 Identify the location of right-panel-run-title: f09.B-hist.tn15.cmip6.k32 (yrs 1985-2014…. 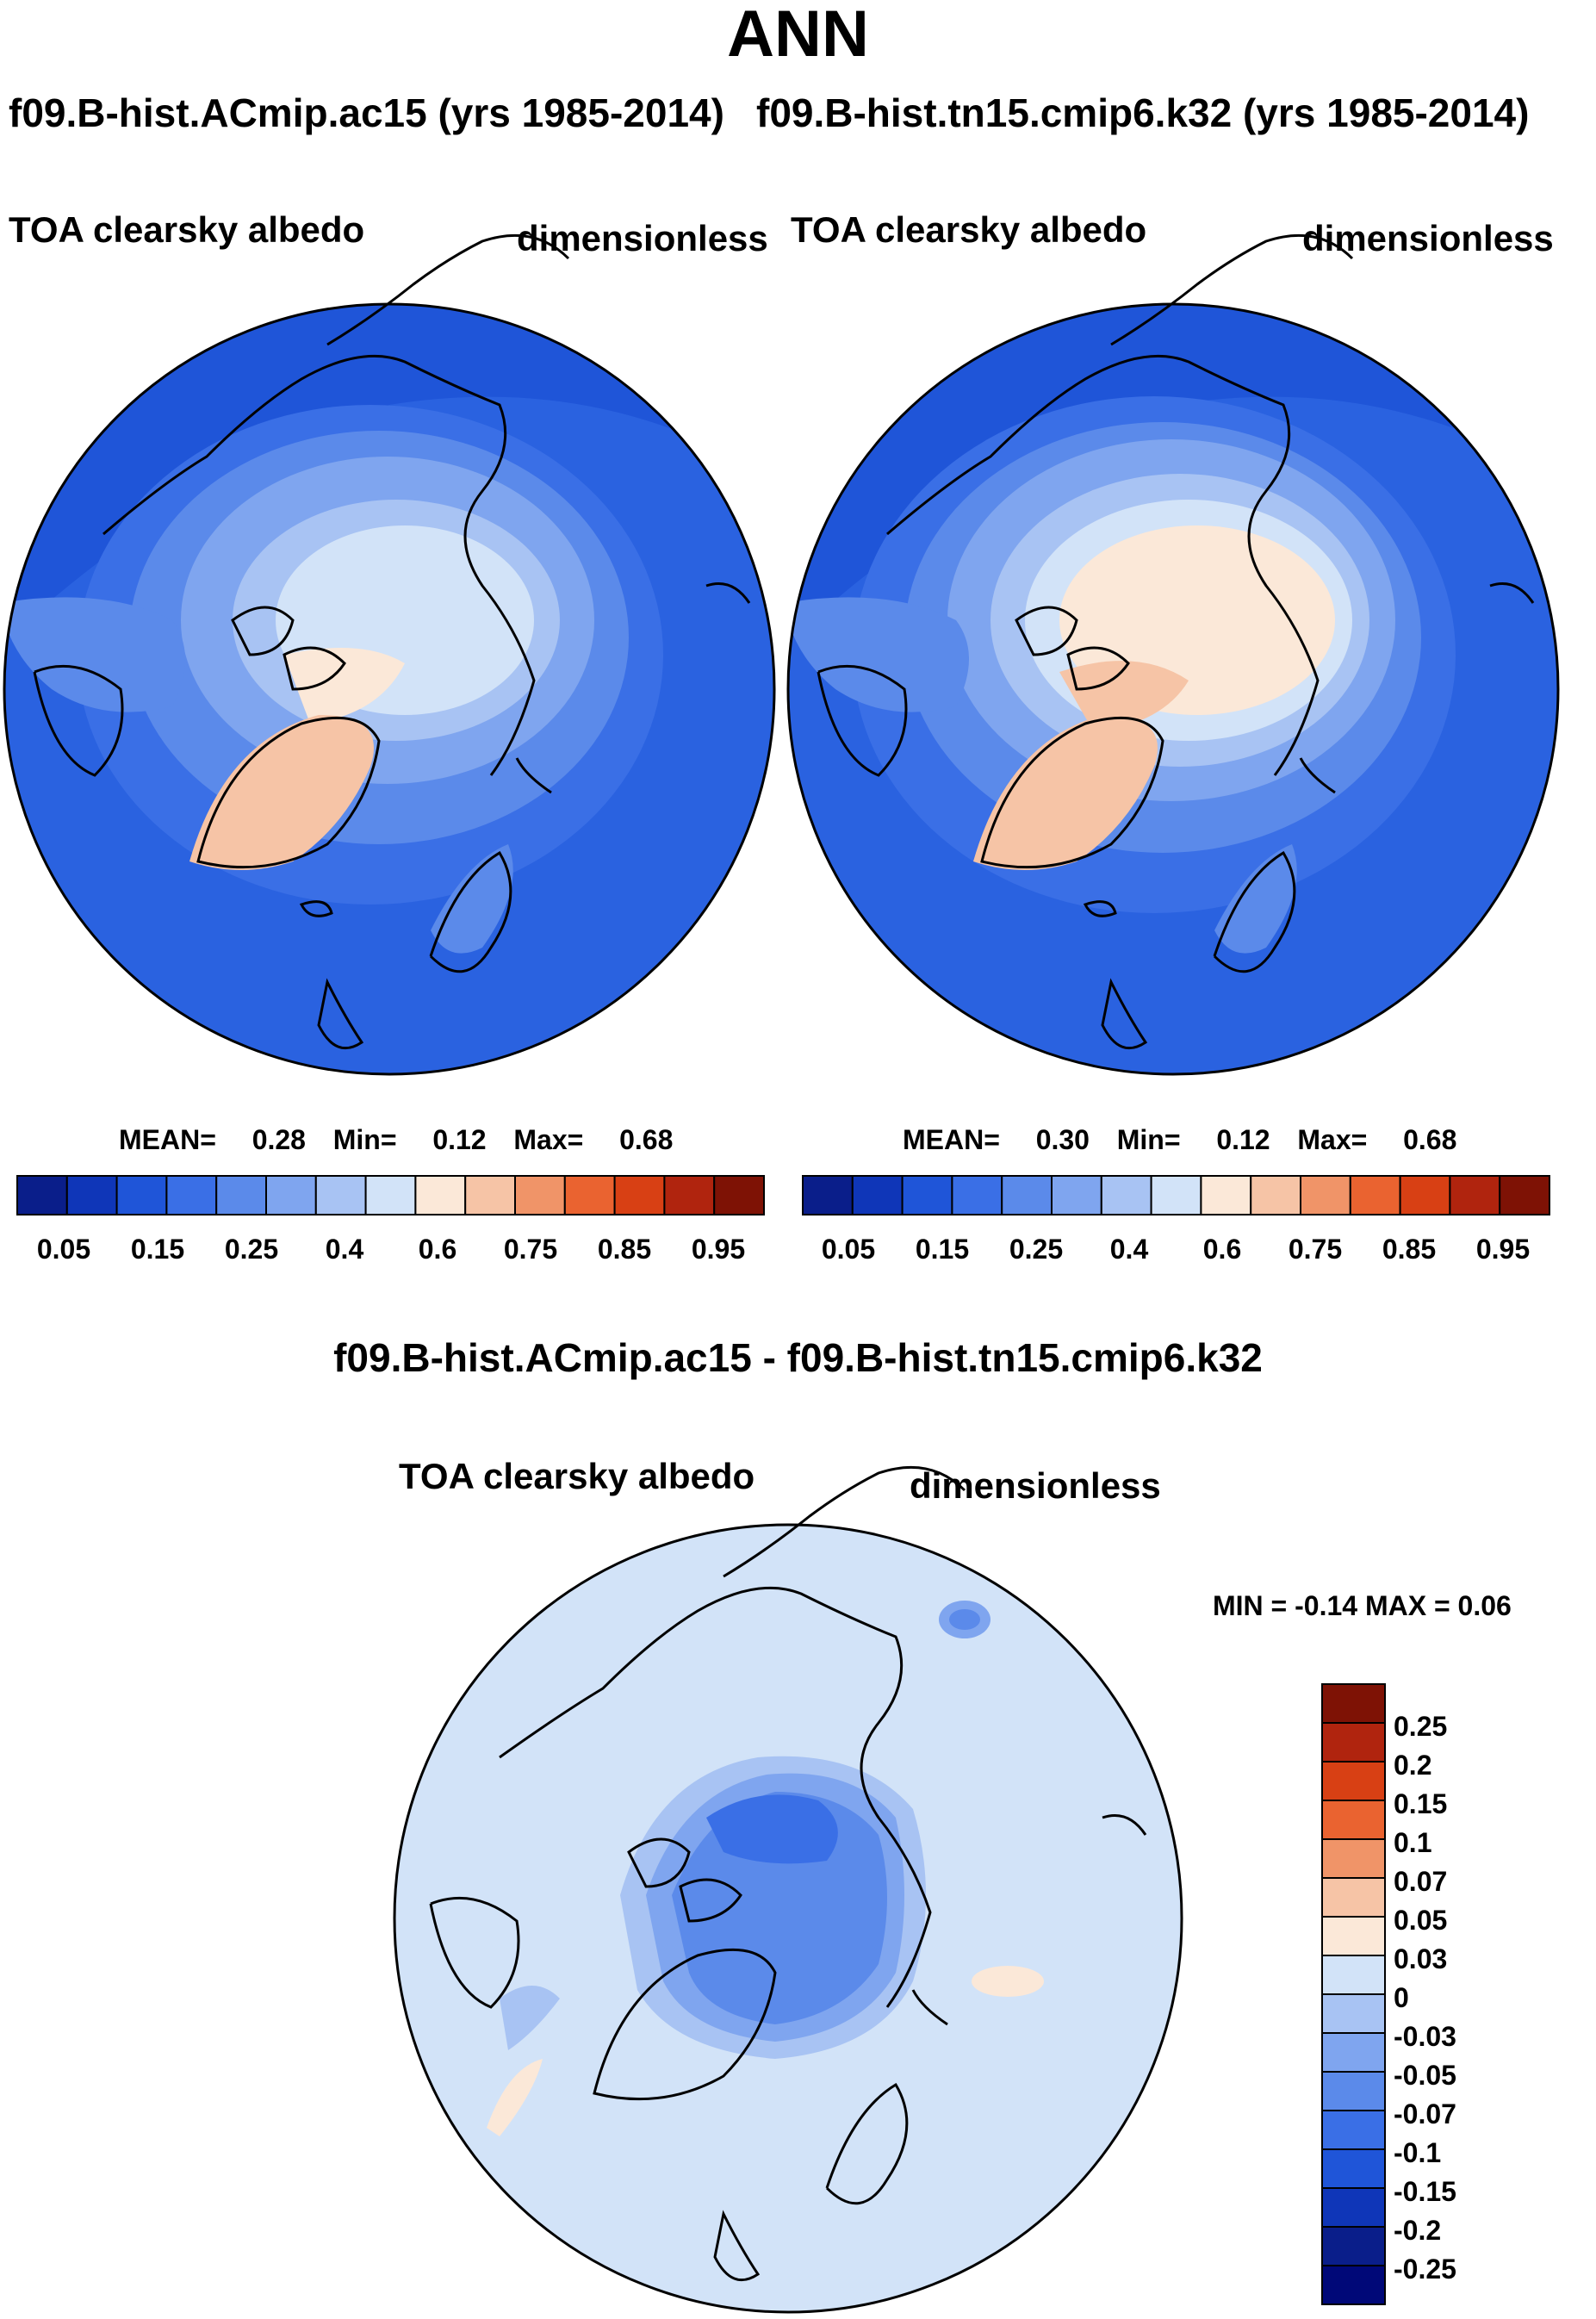
(1143, 113).